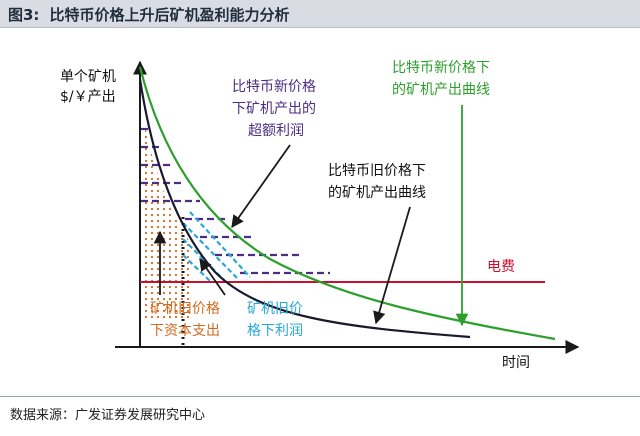 This screenshot has width=640, height=436. What do you see at coordinates (212, 276) in the screenshot?
I see `old-profit-arrow` at bounding box center [212, 276].